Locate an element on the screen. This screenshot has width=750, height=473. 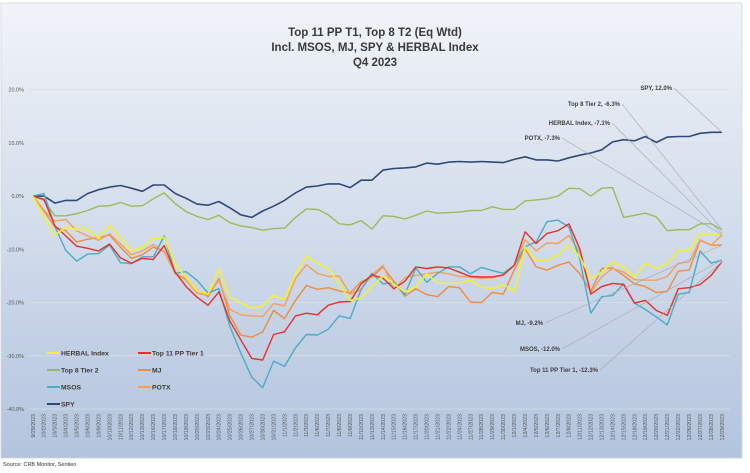
x-tick-label: 10/10/2023 is located at coordinates (110, 427).